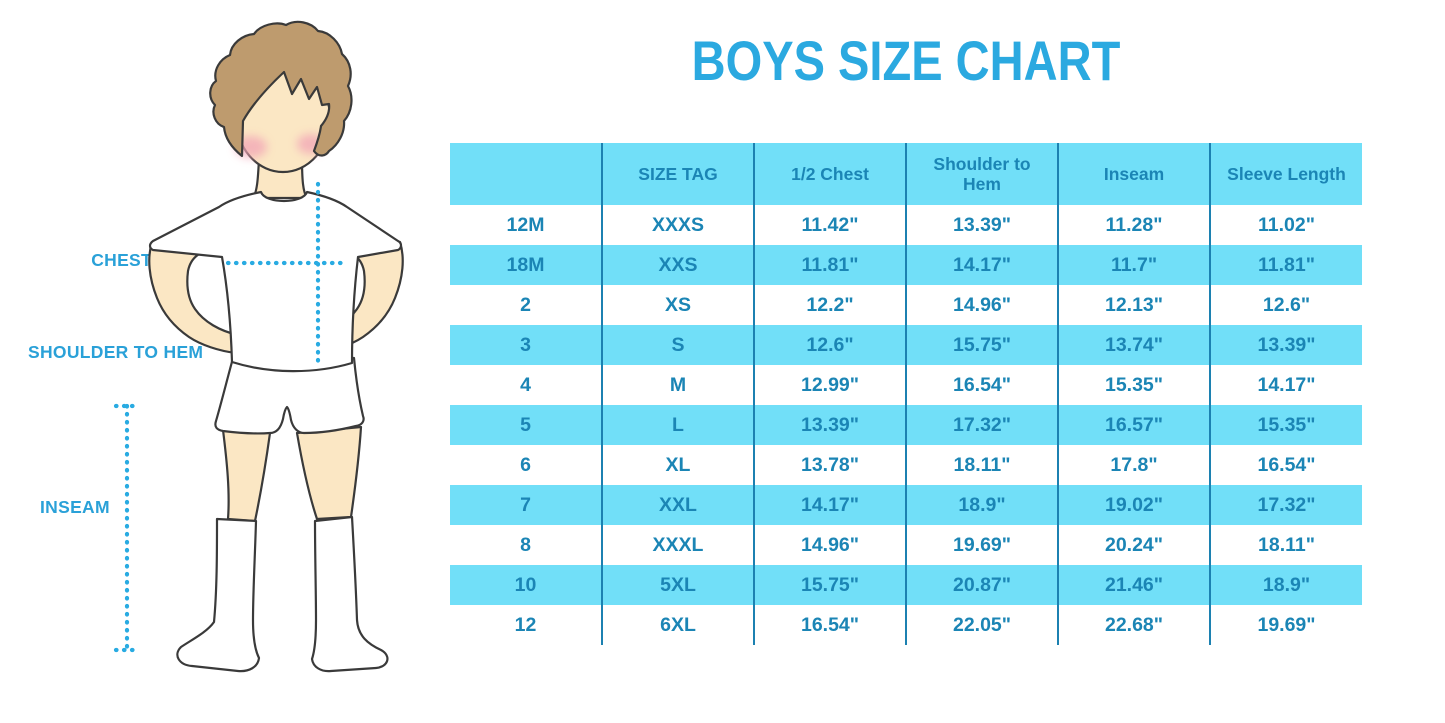 The height and width of the screenshot is (723, 1445). Describe the element at coordinates (1134, 465) in the screenshot. I see `table-cell: 17.8"` at that location.